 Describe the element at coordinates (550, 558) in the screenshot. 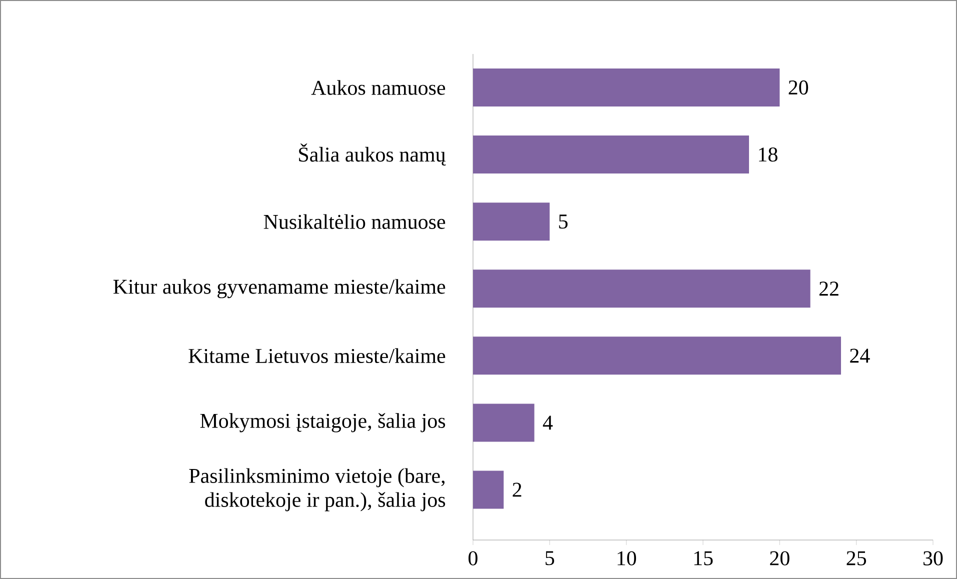

I see `x-tick-label: 5` at that location.